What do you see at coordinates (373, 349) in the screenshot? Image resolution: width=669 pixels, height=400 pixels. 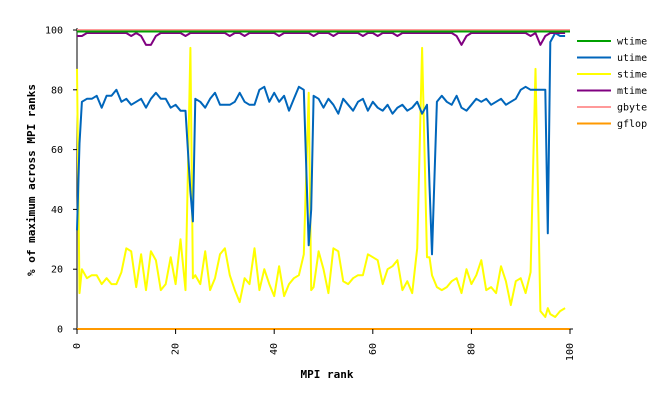 I see `x-tick-label: 60` at bounding box center [373, 349].